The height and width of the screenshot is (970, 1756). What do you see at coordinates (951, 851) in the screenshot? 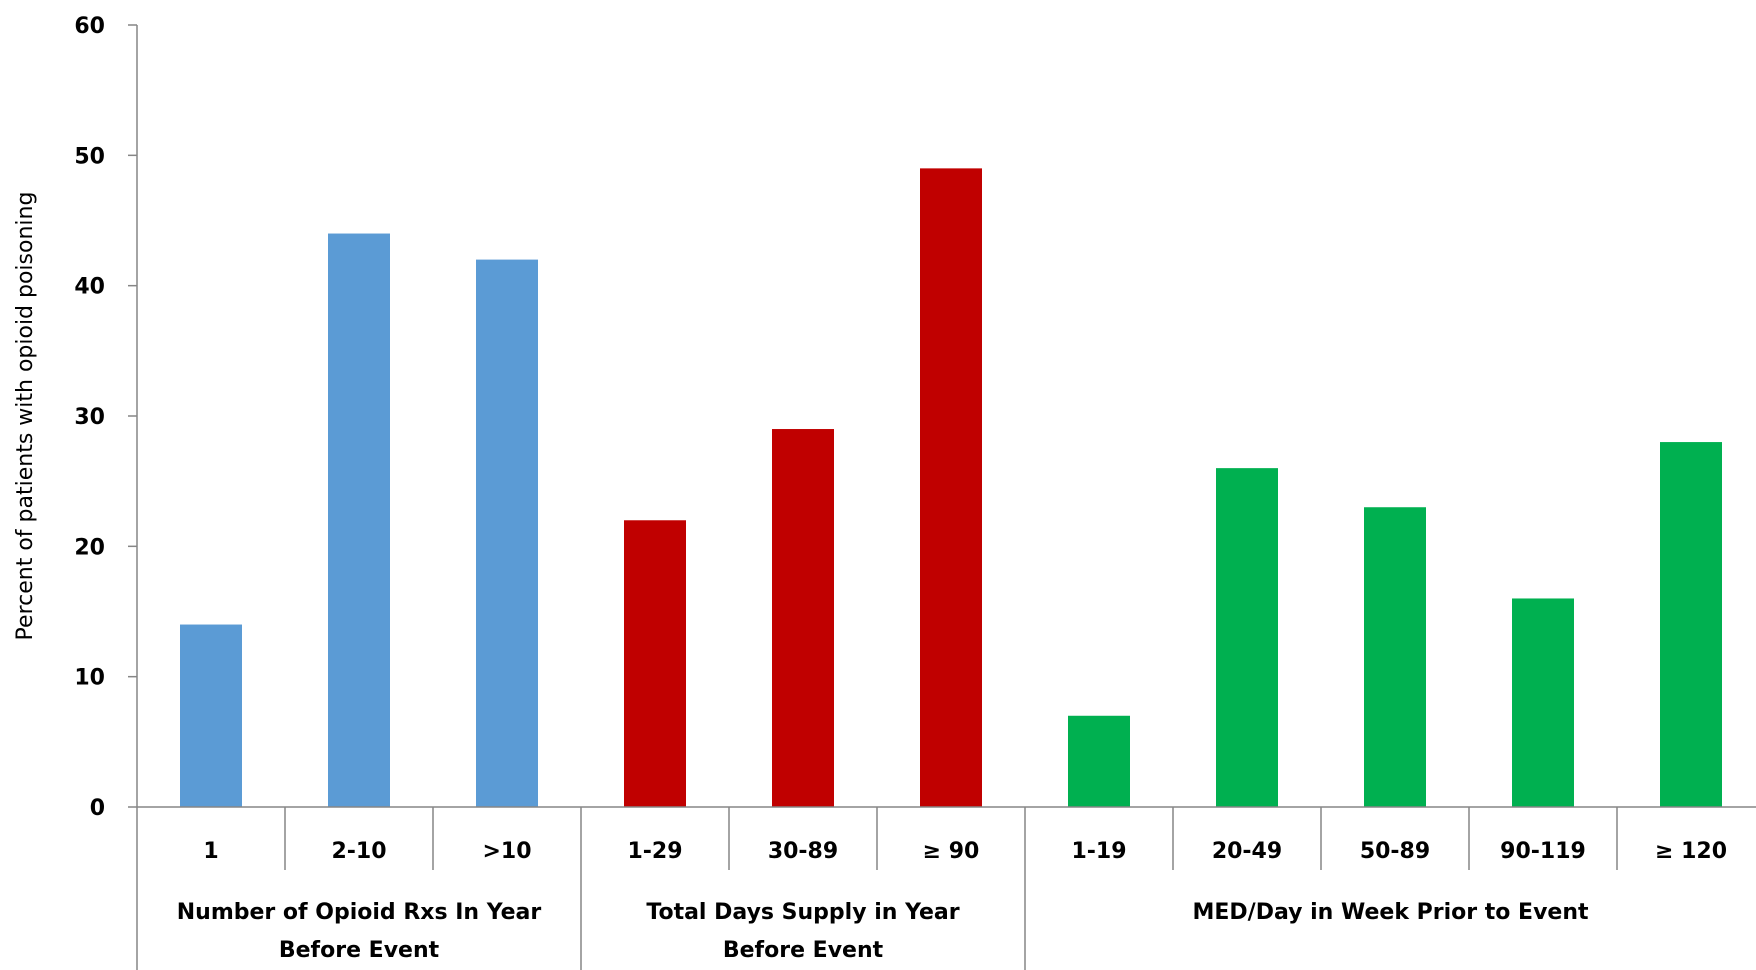
I see `x-category-label: ≥ 90` at bounding box center [951, 851].